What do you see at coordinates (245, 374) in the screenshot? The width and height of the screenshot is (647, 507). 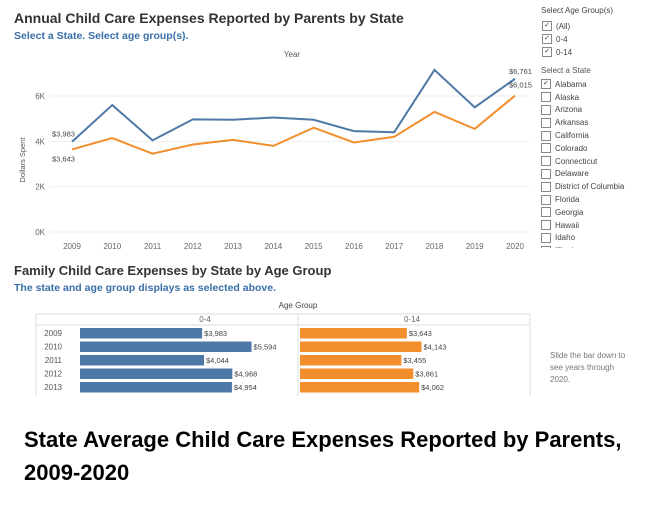 I see `bar-value-label: $4,968` at bounding box center [245, 374].